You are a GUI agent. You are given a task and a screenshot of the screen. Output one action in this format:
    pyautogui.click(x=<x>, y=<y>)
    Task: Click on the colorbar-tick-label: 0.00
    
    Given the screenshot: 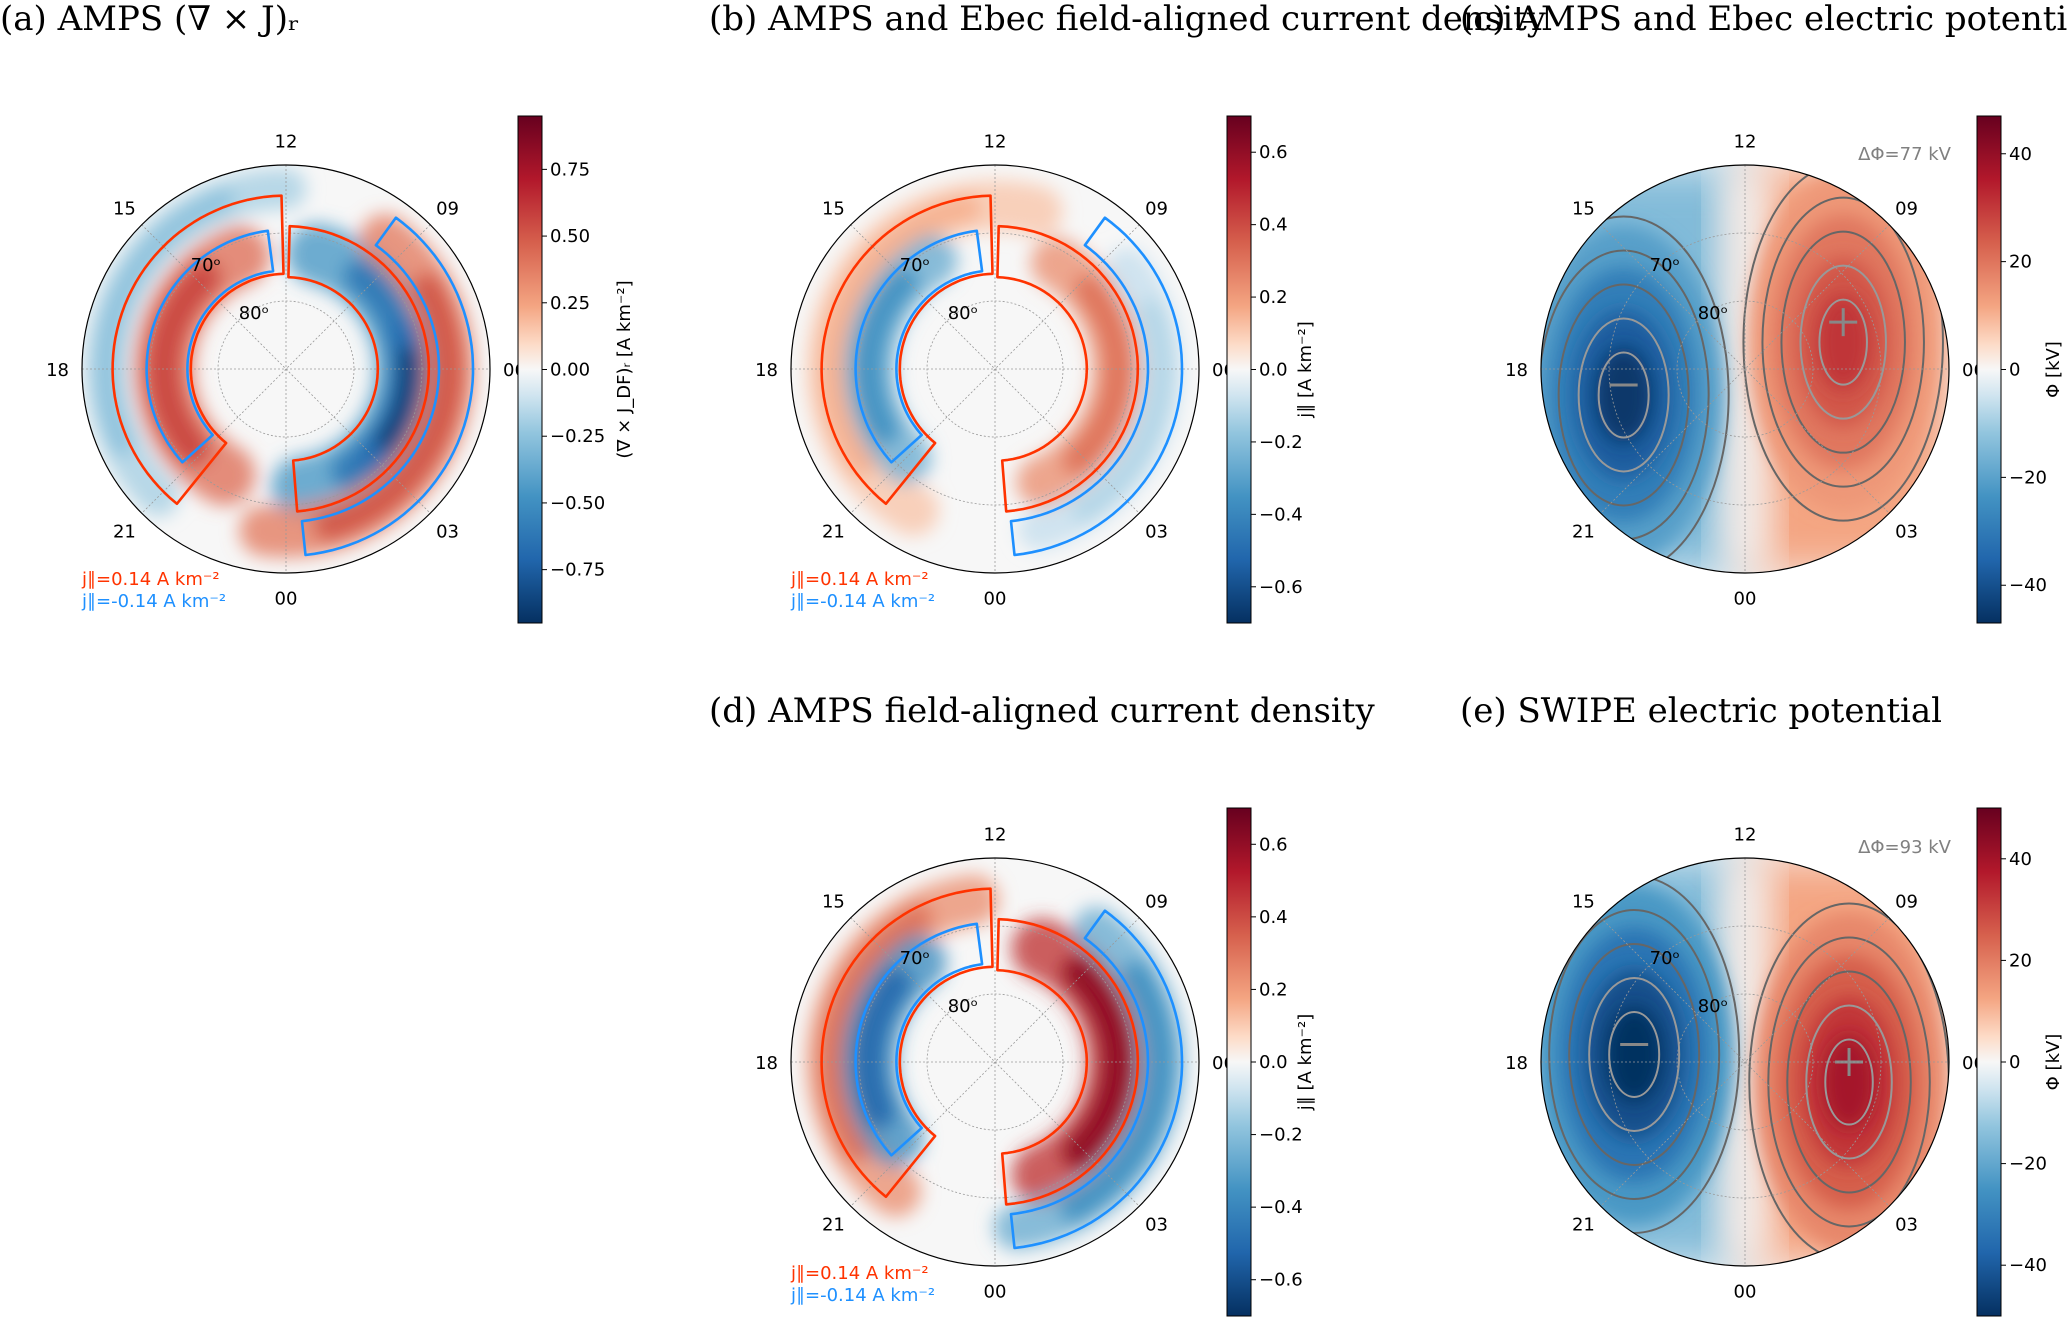 What is the action you would take?
    pyautogui.click(x=570, y=370)
    